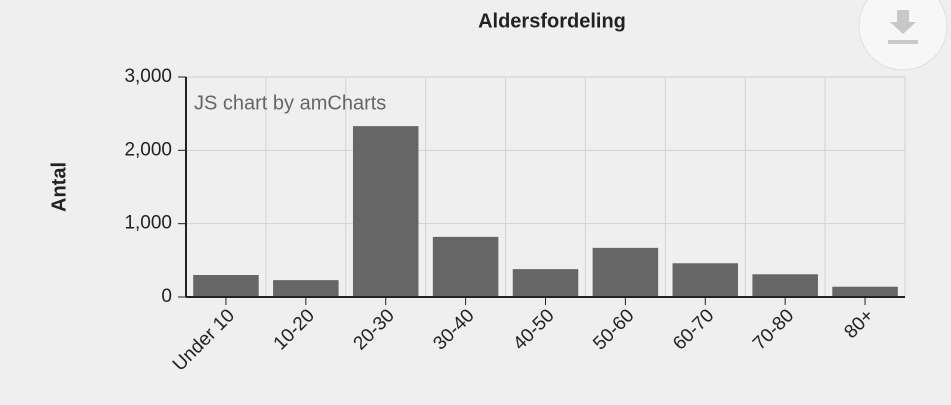 Image resolution: width=951 pixels, height=405 pixels. What do you see at coordinates (903, 22) in the screenshot?
I see `download-icon` at bounding box center [903, 22].